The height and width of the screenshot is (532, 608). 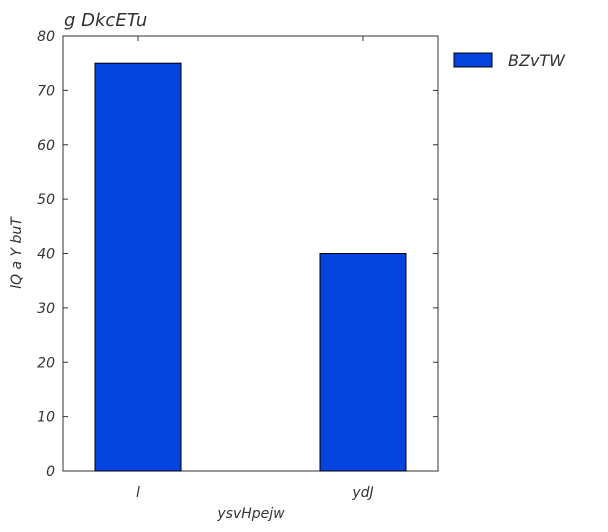 What do you see at coordinates (46, 37) in the screenshot?
I see `y-tick-label: 80` at bounding box center [46, 37].